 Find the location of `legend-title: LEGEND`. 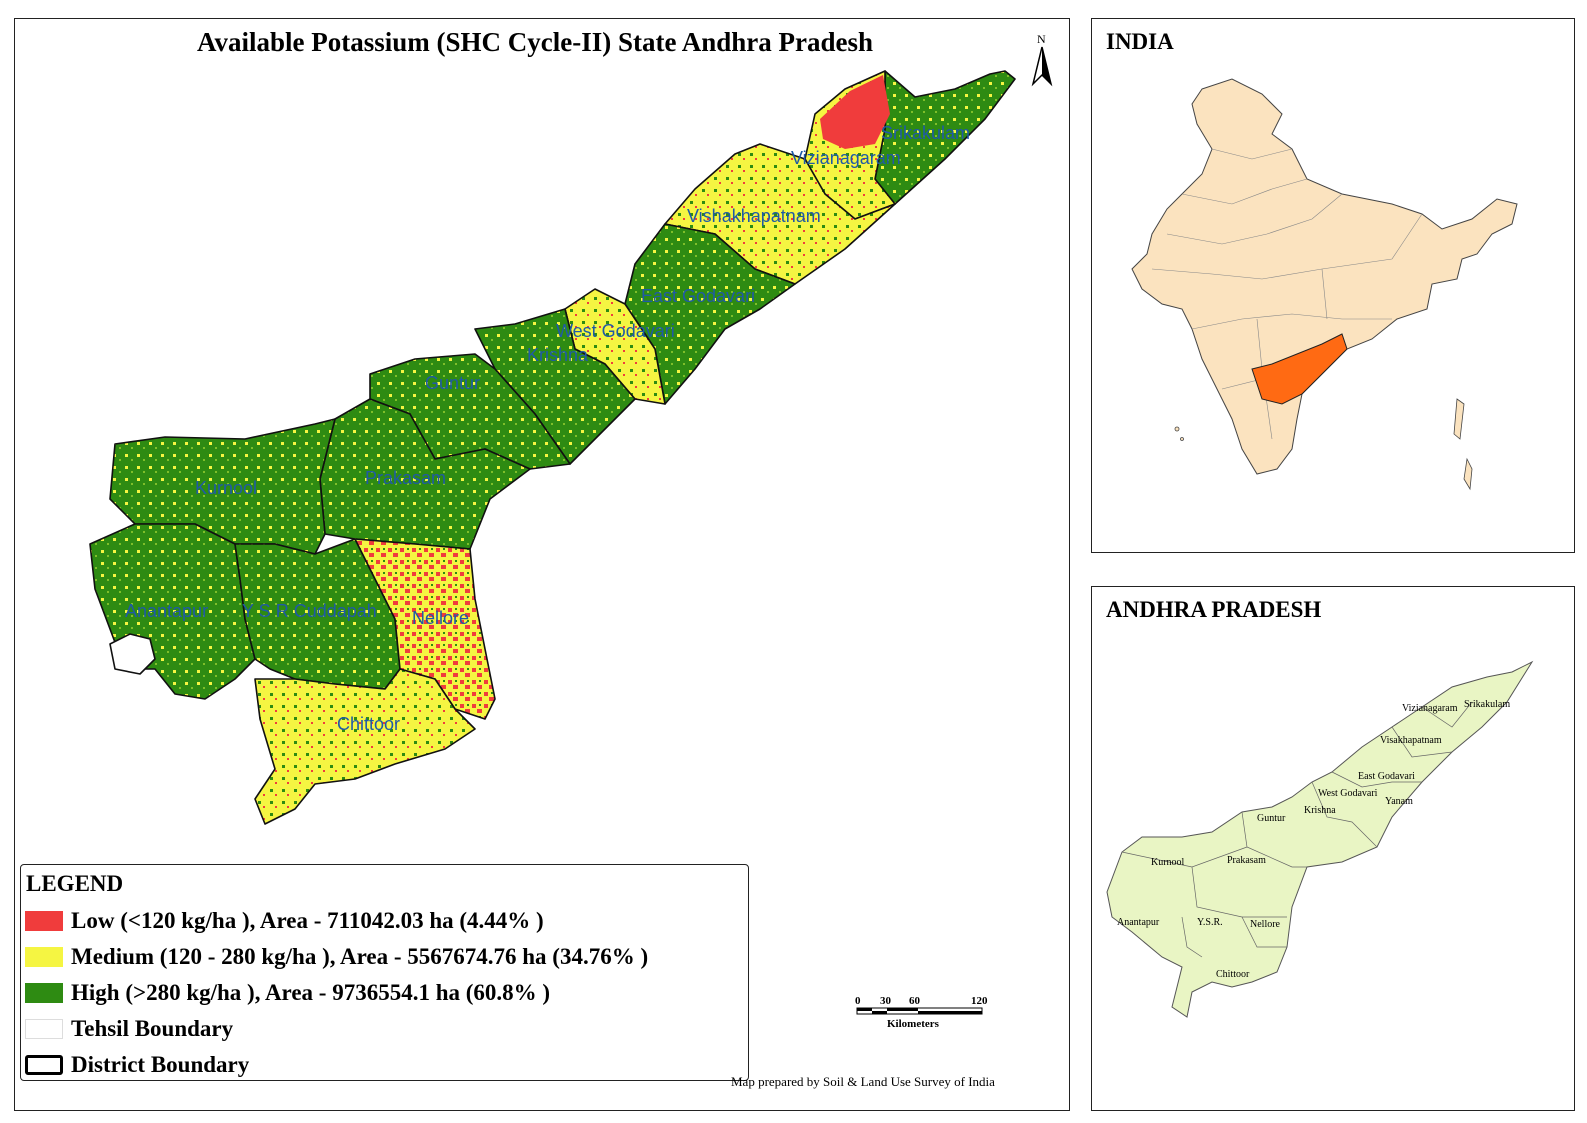

legend-title: LEGEND is located at coordinates (75, 883).